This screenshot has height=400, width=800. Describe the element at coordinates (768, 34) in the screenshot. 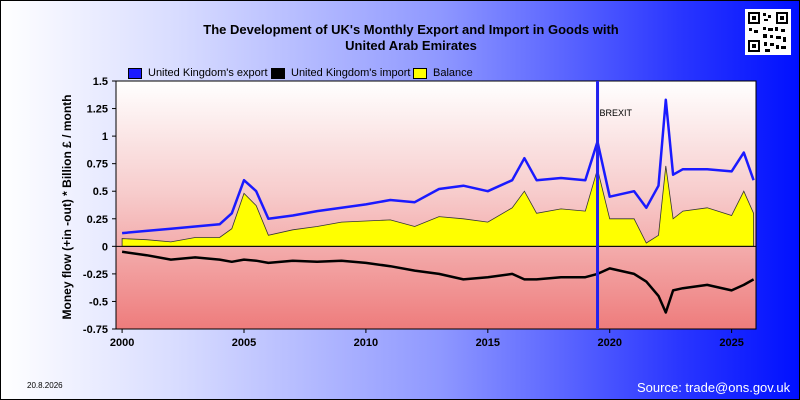

I see `qr-code-icon` at that location.